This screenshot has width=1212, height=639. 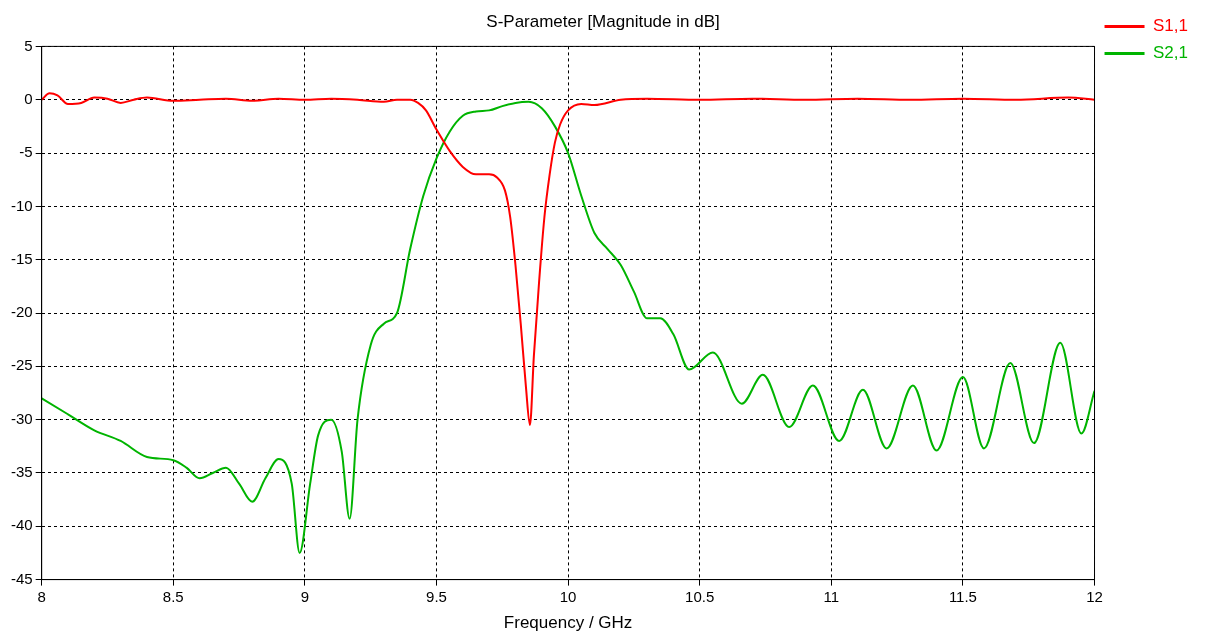 I want to click on x-tick-label: 12, so click(x=1094, y=596).